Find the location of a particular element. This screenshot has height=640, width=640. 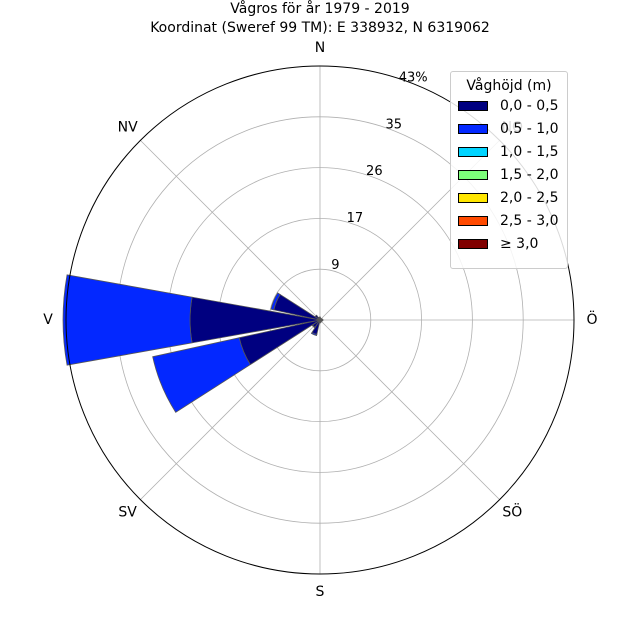

legend-entry: 2,5 - 3,0 is located at coordinates (509, 220).